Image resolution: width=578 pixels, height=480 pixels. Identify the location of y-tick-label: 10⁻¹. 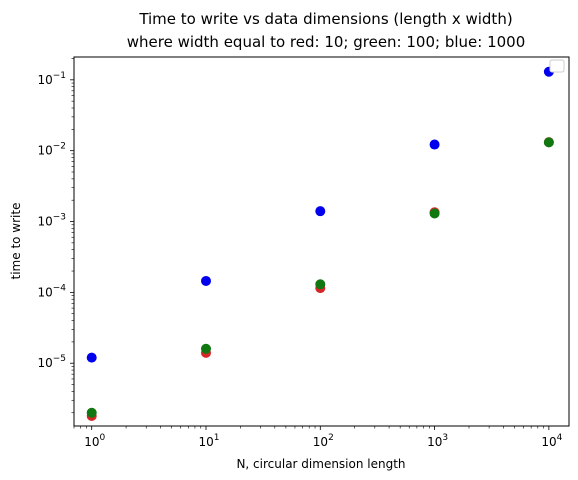
(51, 79).